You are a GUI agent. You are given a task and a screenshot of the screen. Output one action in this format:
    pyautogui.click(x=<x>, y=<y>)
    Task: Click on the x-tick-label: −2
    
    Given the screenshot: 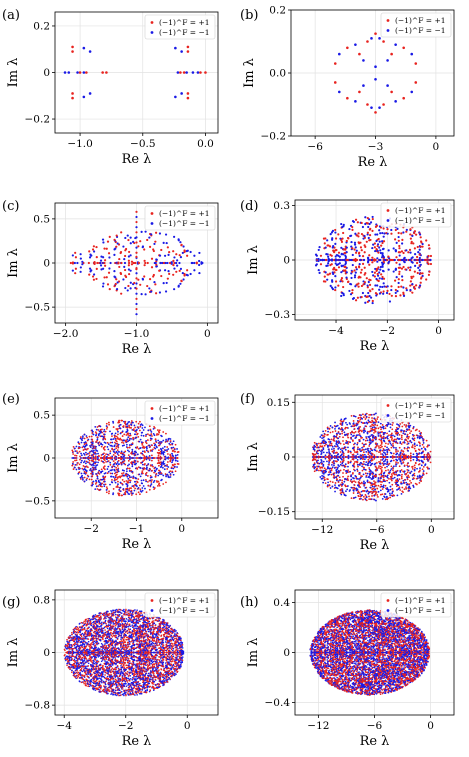 What is the action you would take?
    pyautogui.click(x=90, y=529)
    